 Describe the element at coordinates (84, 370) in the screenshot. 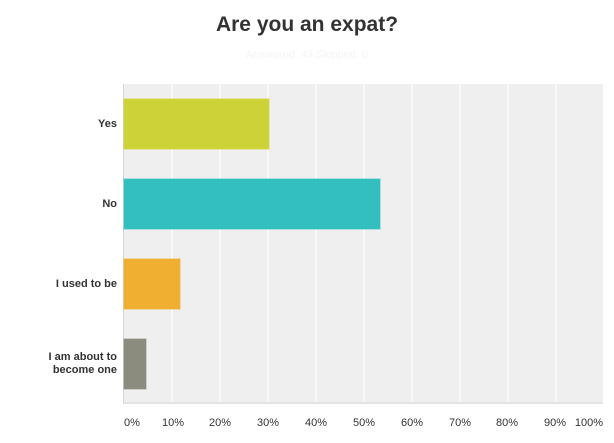

I see `category-label-line2: become one` at that location.